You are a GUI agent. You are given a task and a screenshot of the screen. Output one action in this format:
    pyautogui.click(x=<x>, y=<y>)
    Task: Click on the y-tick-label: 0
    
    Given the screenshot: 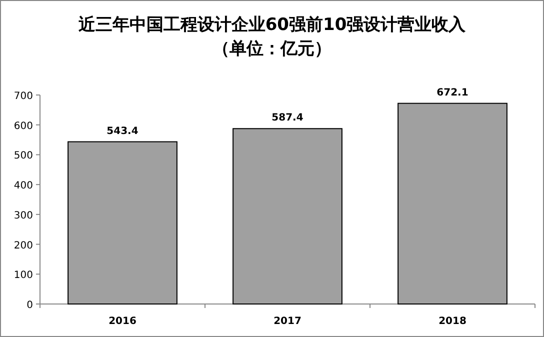 What is the action you would take?
    pyautogui.click(x=29, y=305)
    